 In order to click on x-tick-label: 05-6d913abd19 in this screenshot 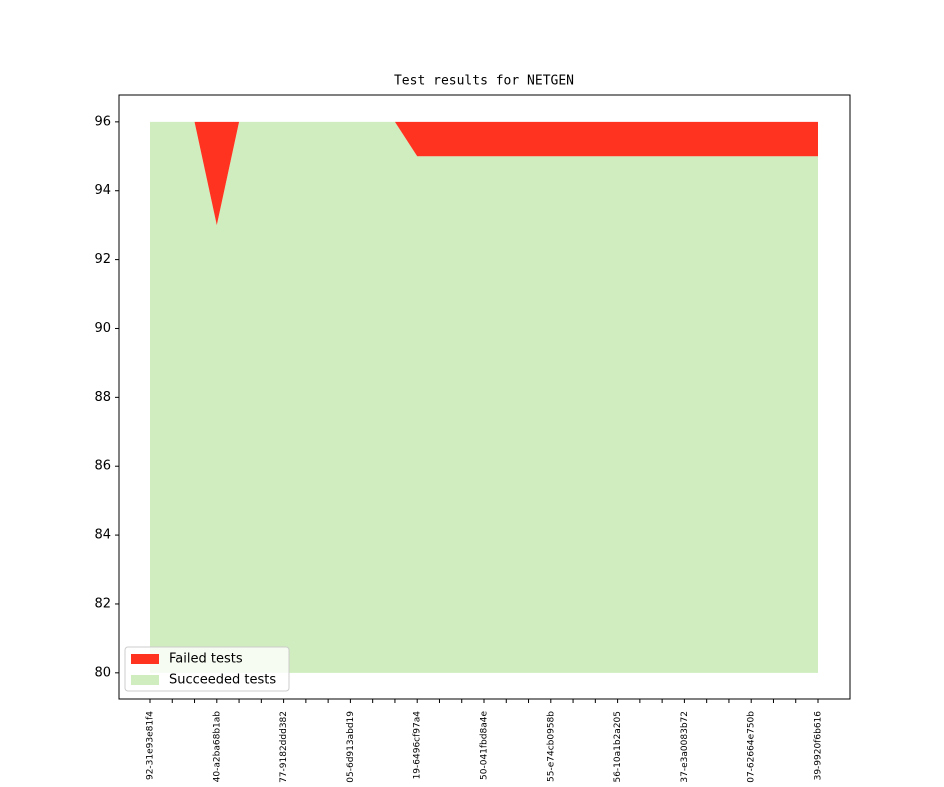, I will do `click(351, 747)`.